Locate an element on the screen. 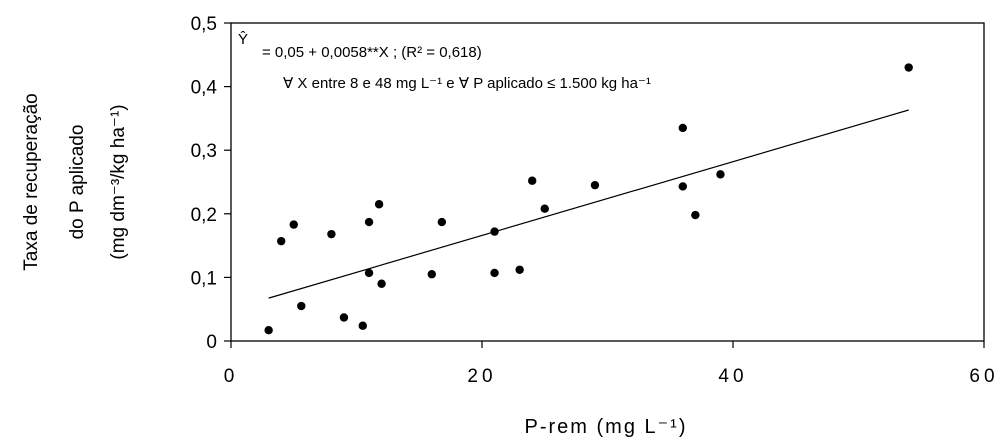 The width and height of the screenshot is (998, 445). equation-line-1: = 0,05 + 0,0058**X ; (R² = 0,618) is located at coordinates (372, 52).